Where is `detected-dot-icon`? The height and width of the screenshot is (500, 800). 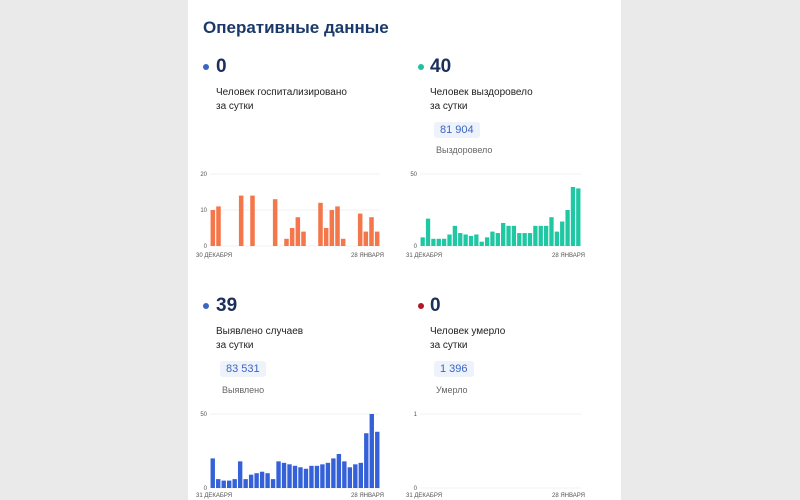
detected-dot-icon is located at coordinates (206, 306).